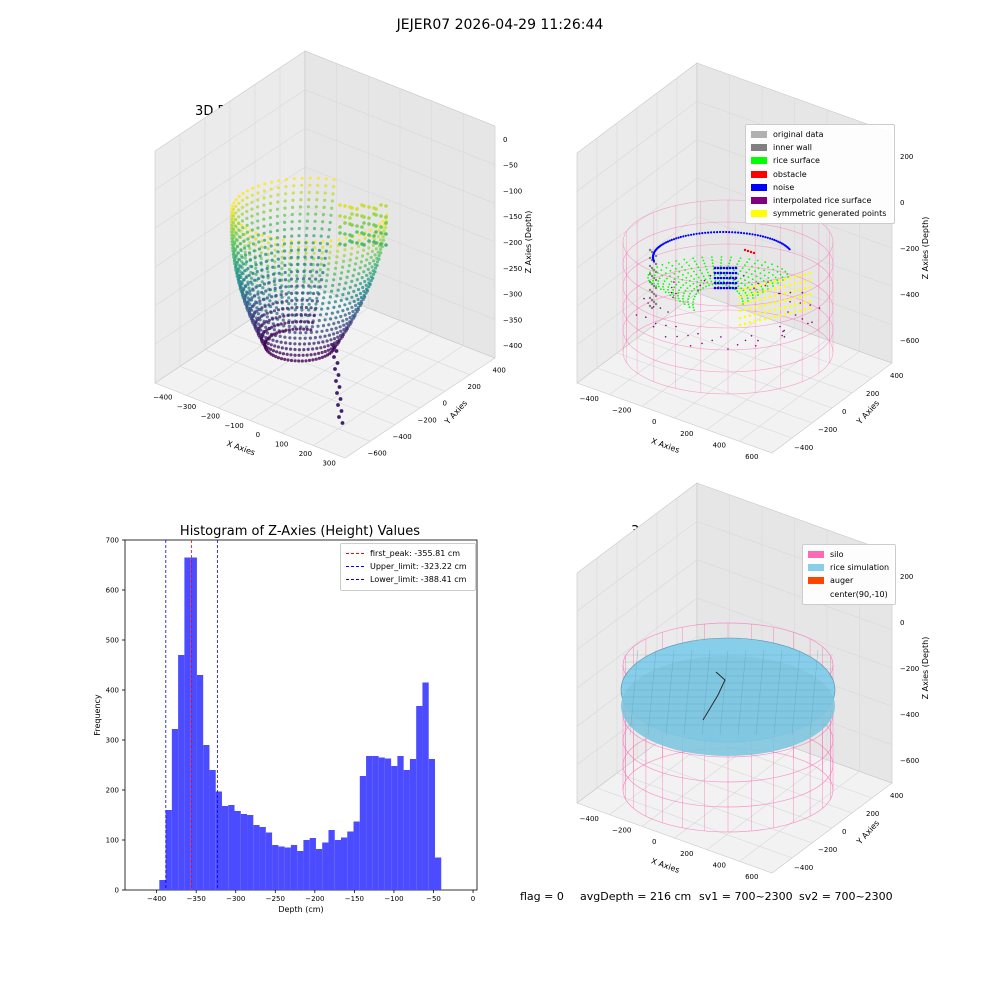 The image size is (1000, 1000). What do you see at coordinates (872, 814) in the screenshot?
I see `y-tick-label: 200` at bounding box center [872, 814].